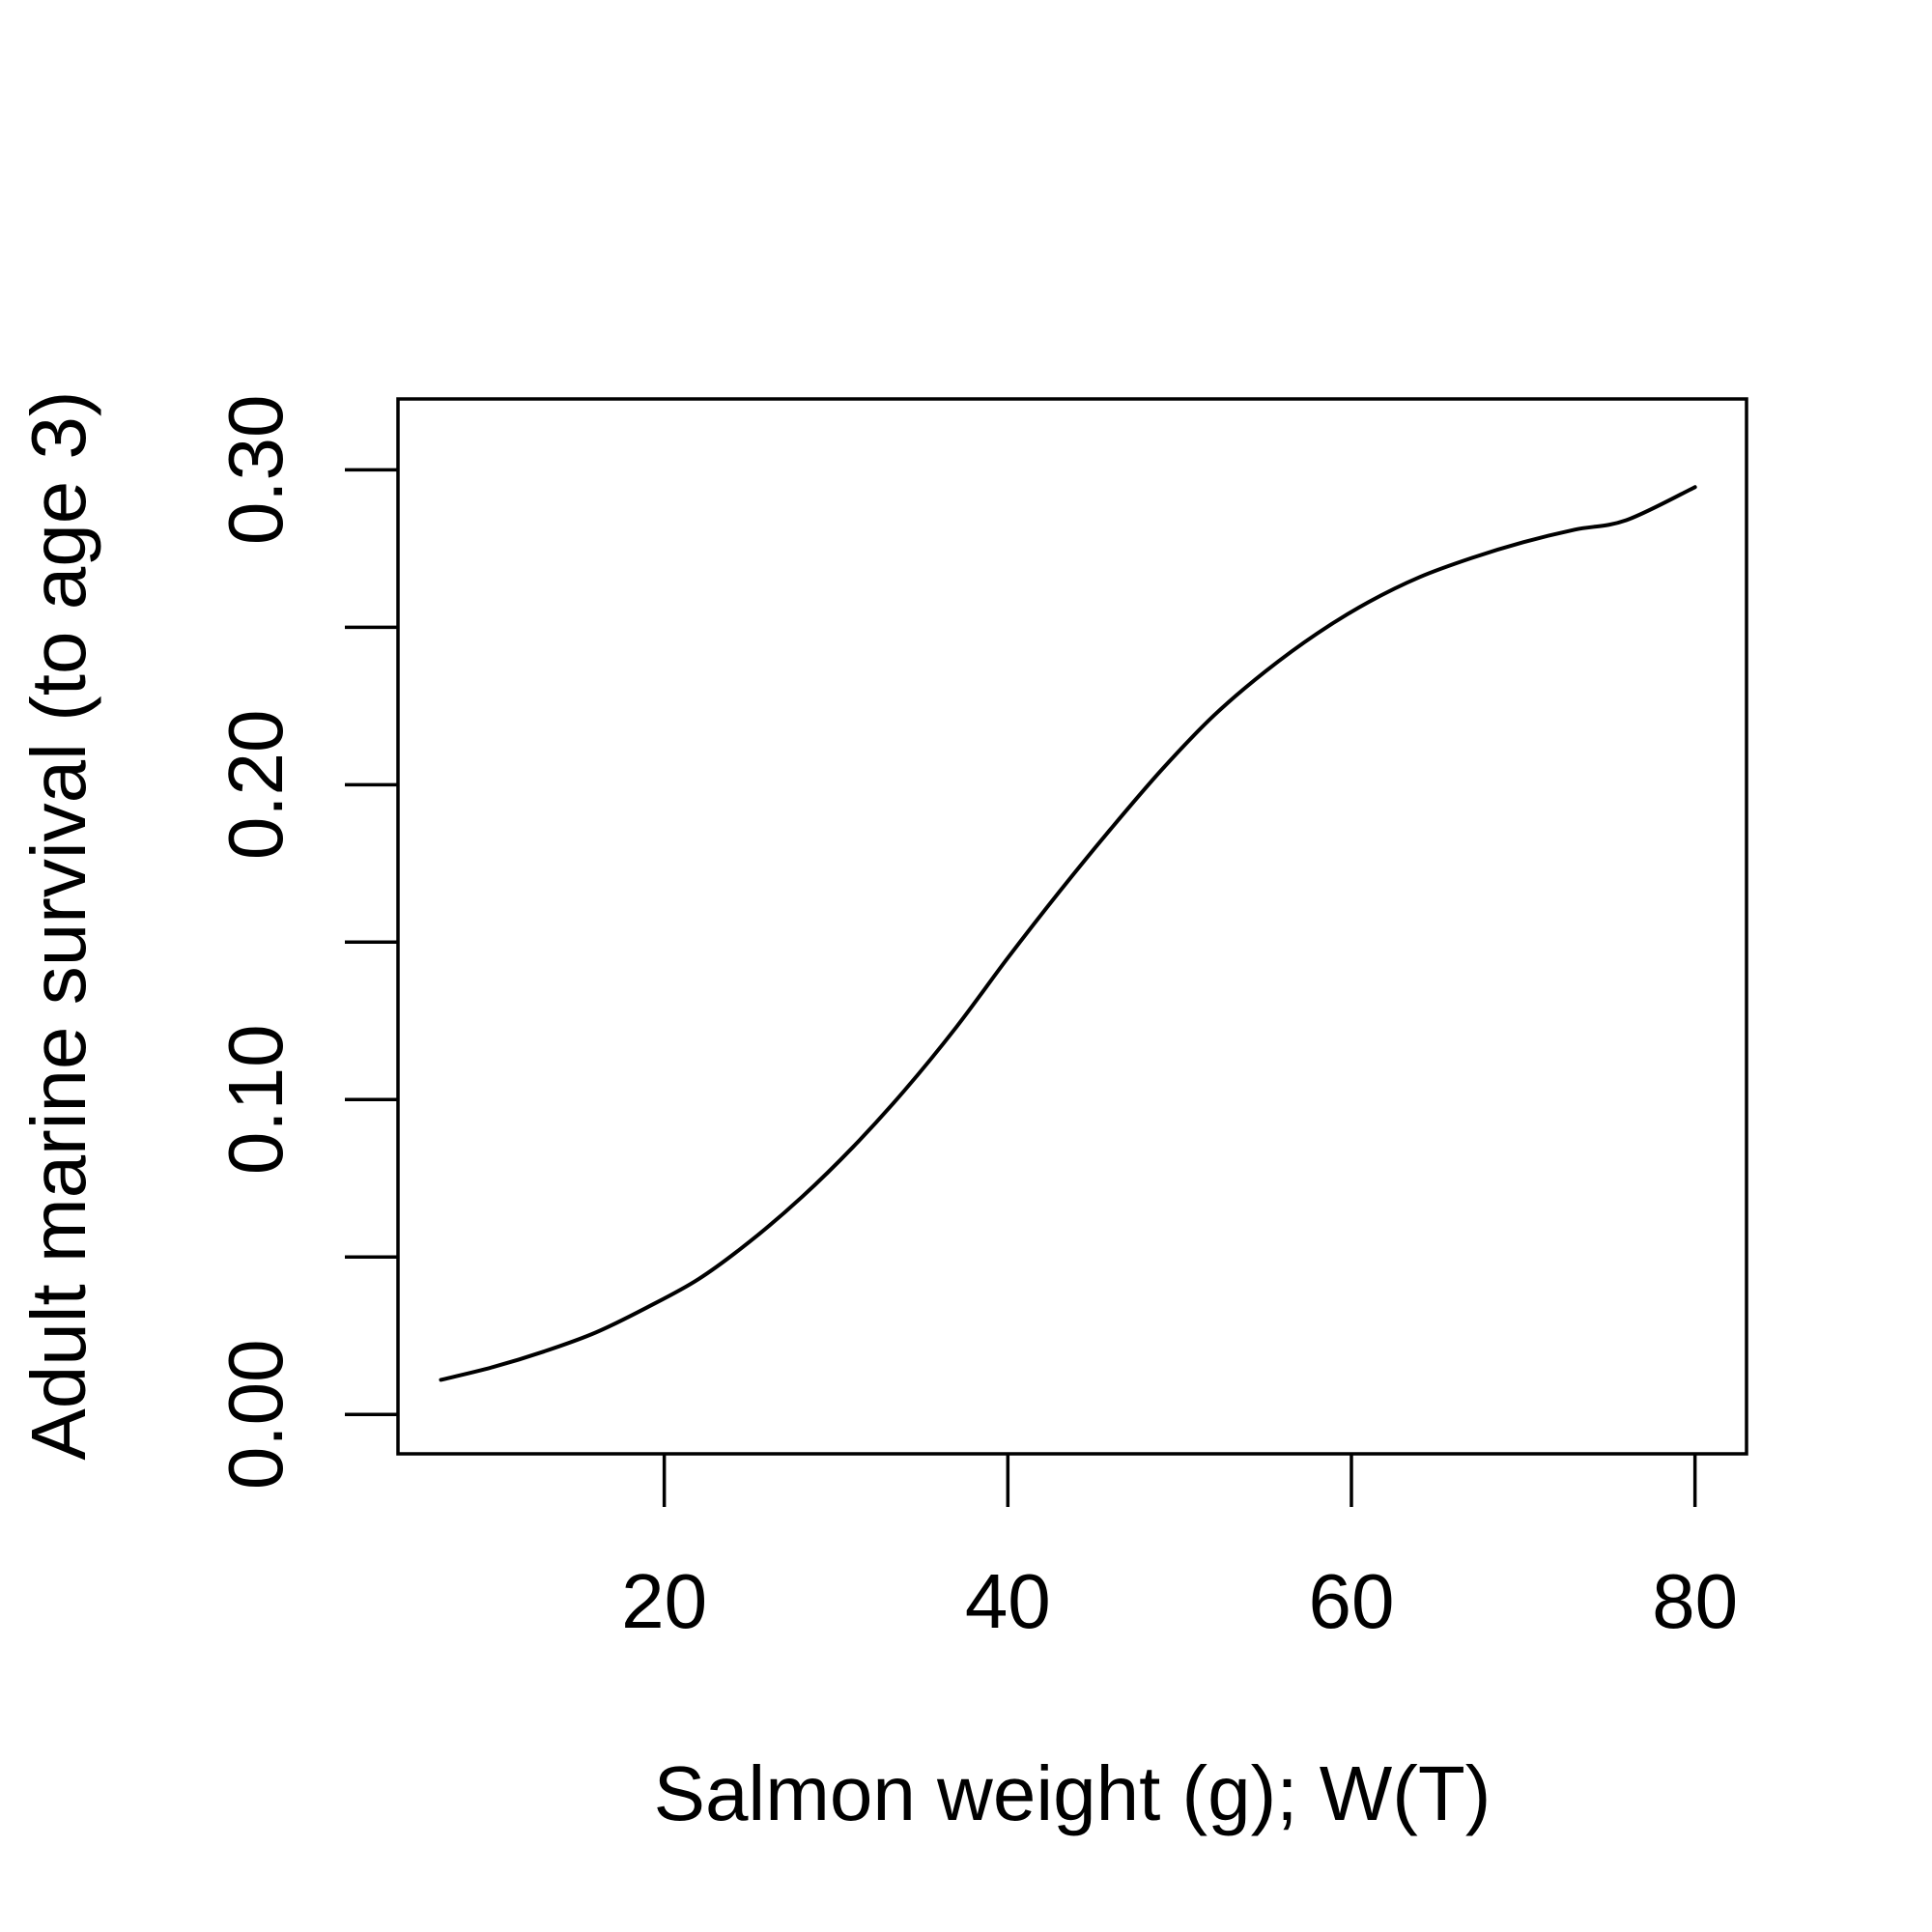  Describe the element at coordinates (256, 784) in the screenshot. I see `y-tick-label: 0.20` at that location.